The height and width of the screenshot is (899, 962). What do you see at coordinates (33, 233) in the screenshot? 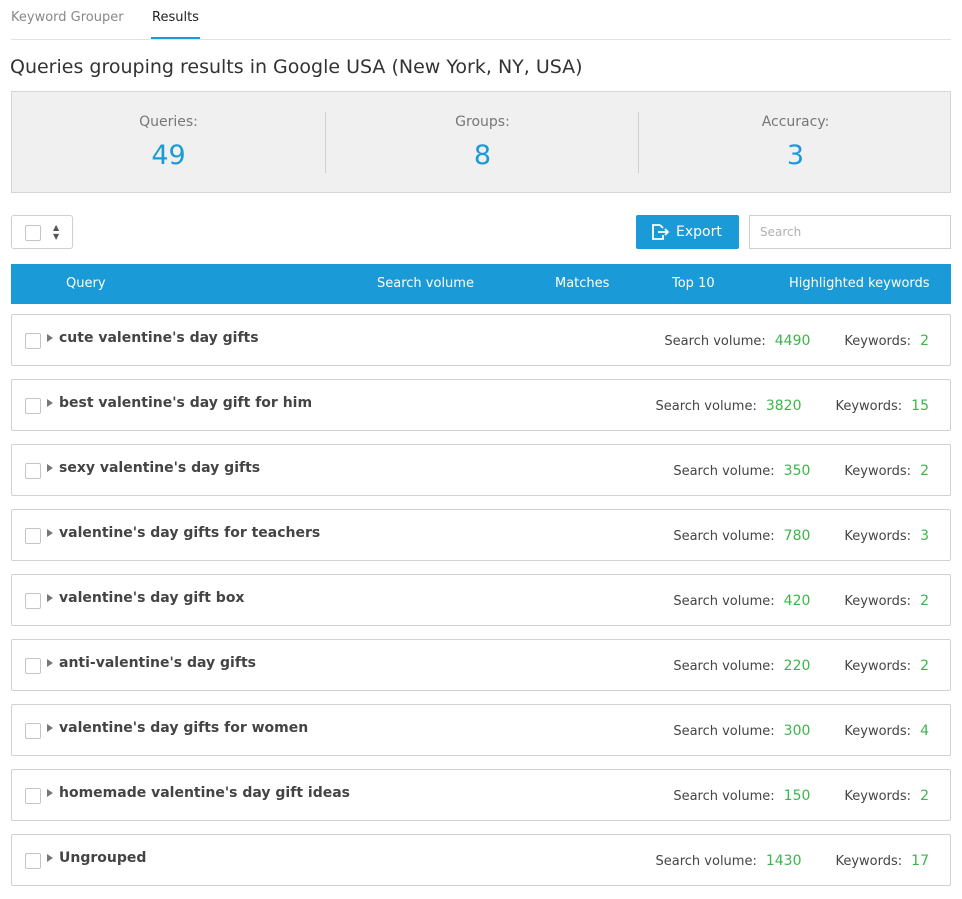
I see `select-all-checkbox` at bounding box center [33, 233].